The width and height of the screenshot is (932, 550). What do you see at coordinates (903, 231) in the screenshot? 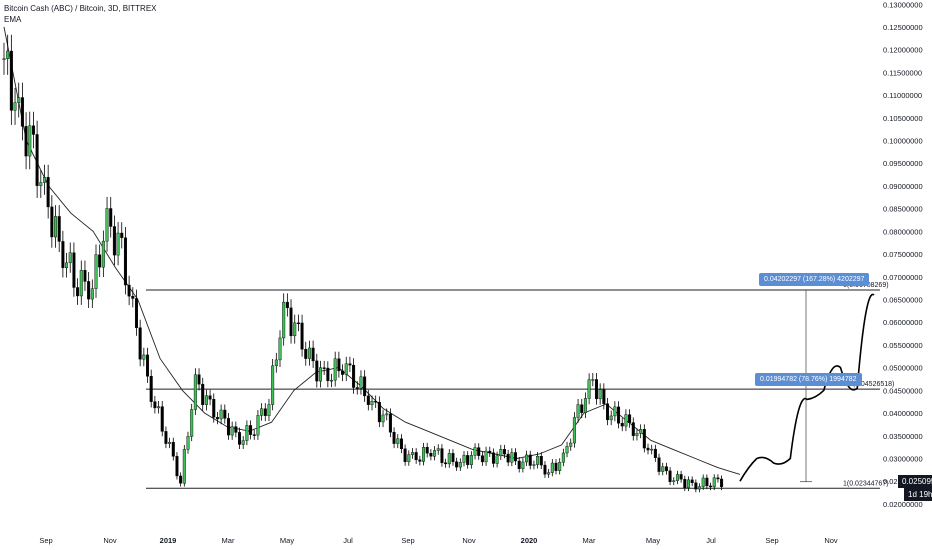
I see `y-tick-label: 0.08000000` at bounding box center [903, 231].